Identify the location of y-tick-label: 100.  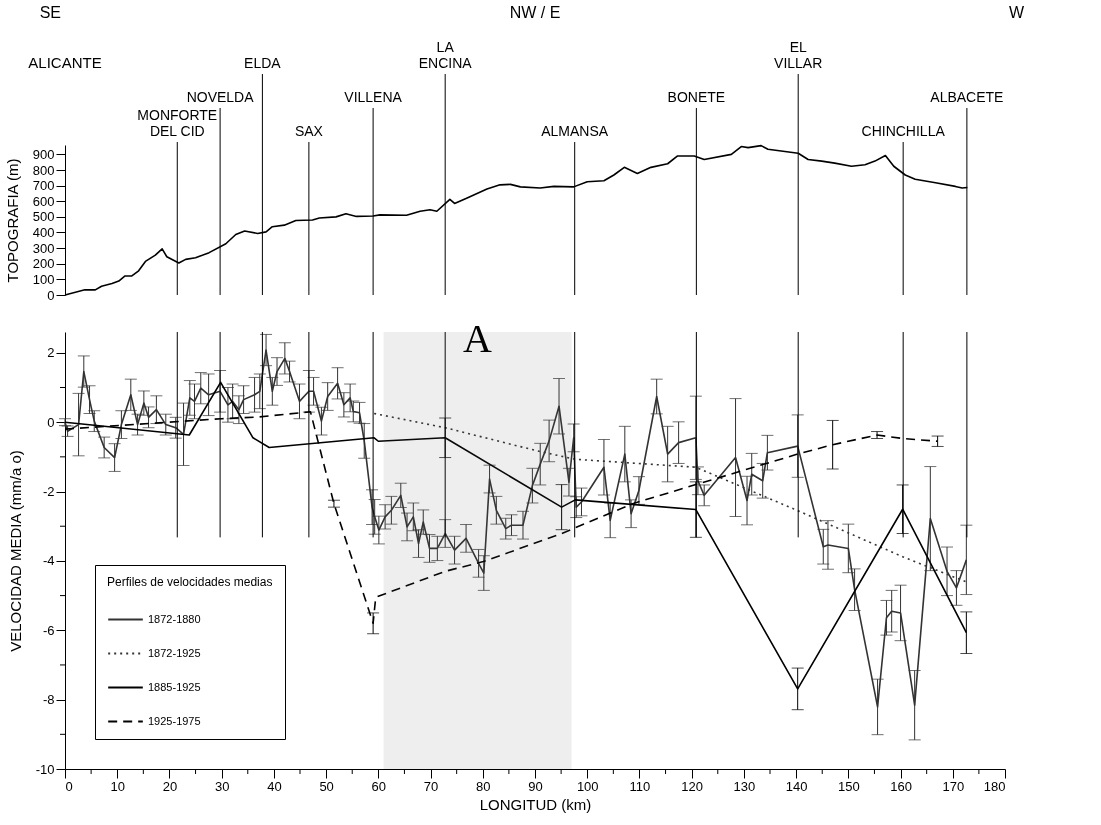
(43, 279).